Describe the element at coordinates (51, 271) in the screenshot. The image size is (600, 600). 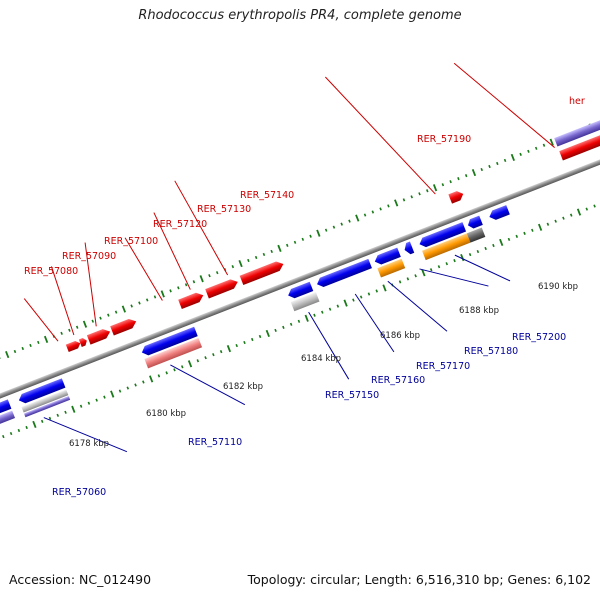
I see `gene-label-RER_57080: RER_57080` at that location.